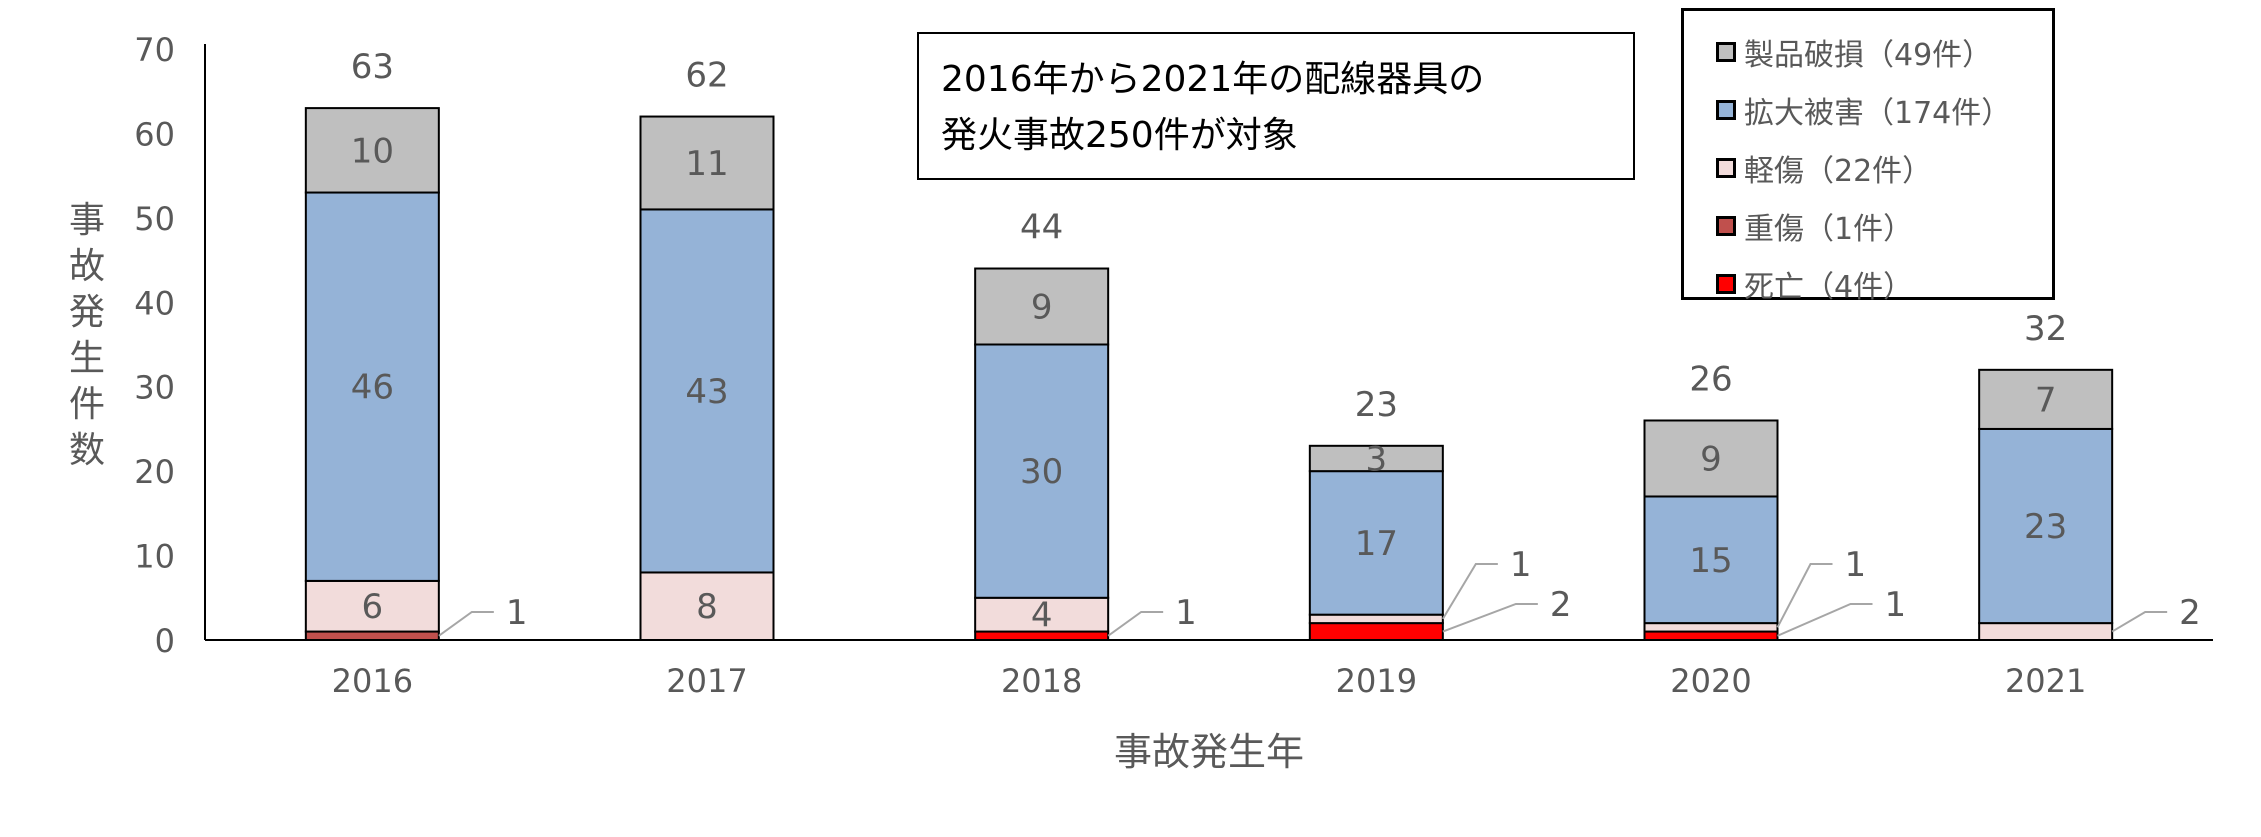 The image size is (2261, 837). I want to click on y-tick-label: 60, so click(154, 134).